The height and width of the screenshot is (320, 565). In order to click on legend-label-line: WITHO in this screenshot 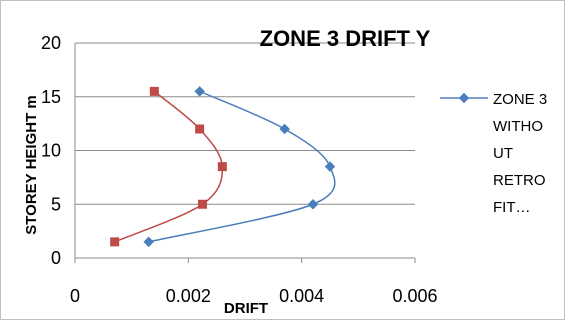, I will do `click(518, 126)`.